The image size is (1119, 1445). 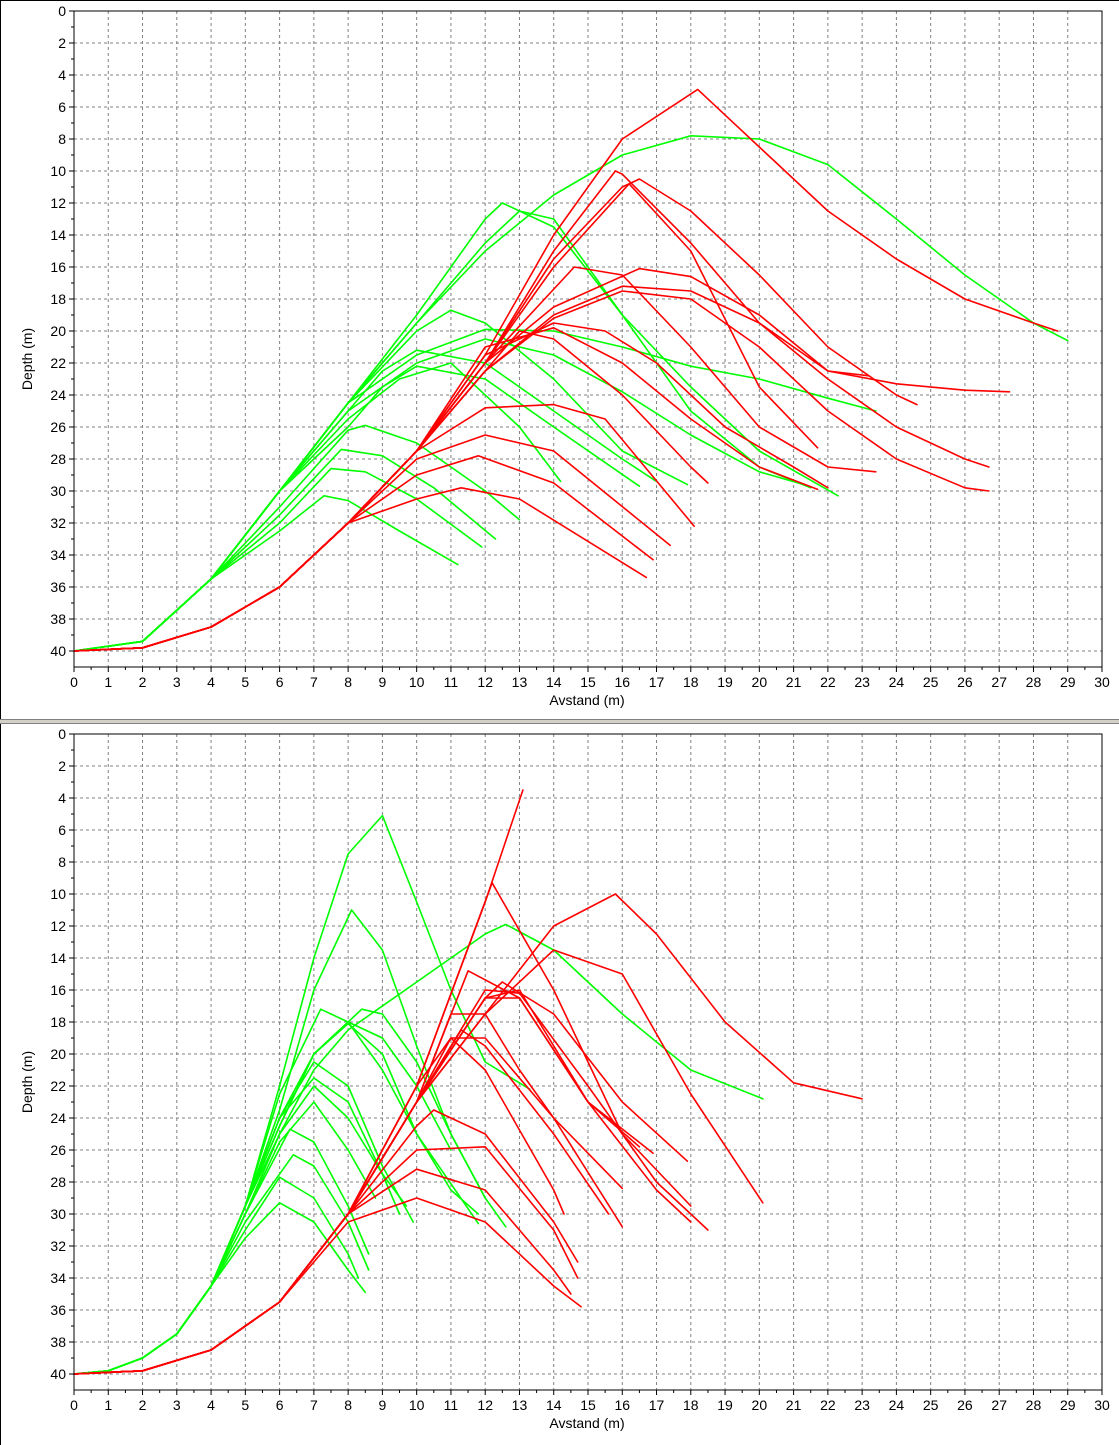 I want to click on y-tick-label: 24, so click(x=58, y=1118).